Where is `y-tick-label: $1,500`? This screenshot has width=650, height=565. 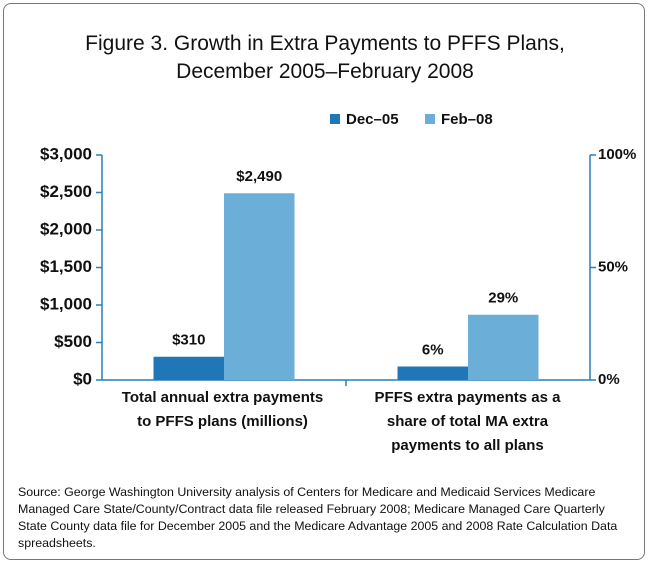
y-tick-label: $1,500 is located at coordinates (66, 266).